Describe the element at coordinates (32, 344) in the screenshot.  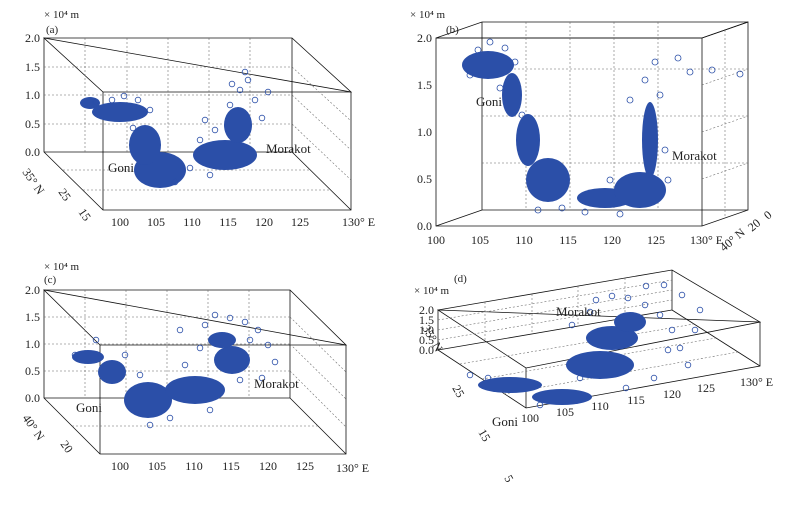
I see `panel-c-z-tick: 1.0` at that location.